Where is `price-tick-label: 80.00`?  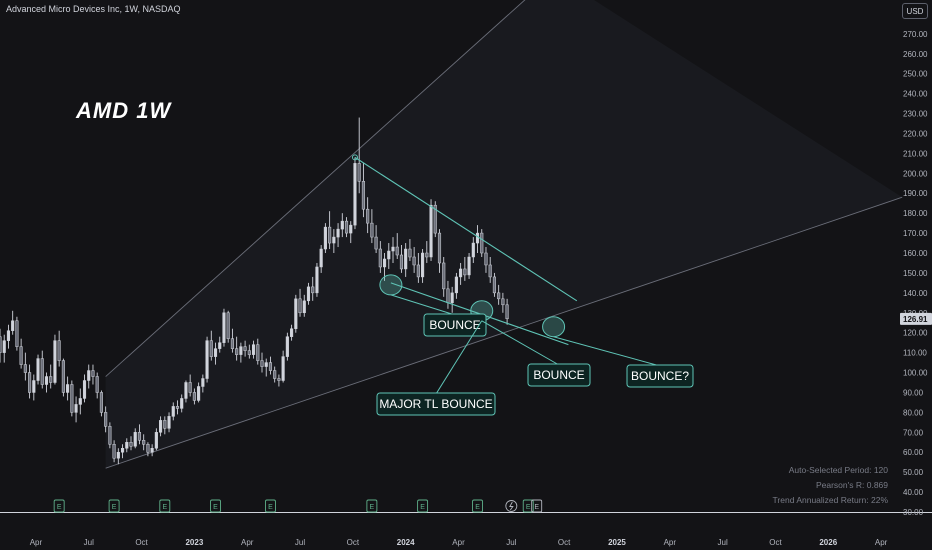 price-tick-label: 80.00 is located at coordinates (913, 412).